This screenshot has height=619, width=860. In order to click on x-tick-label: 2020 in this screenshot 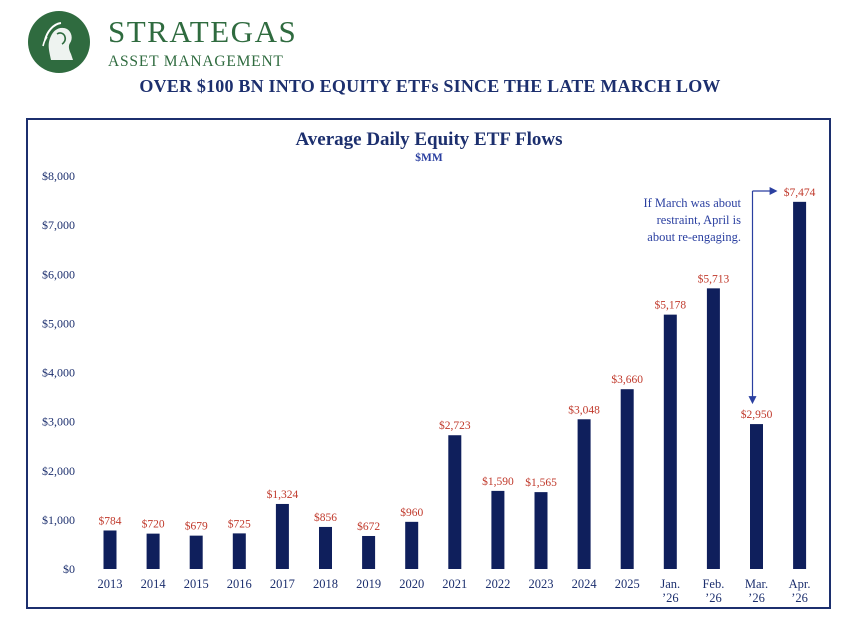, I will do `click(411, 584)`.